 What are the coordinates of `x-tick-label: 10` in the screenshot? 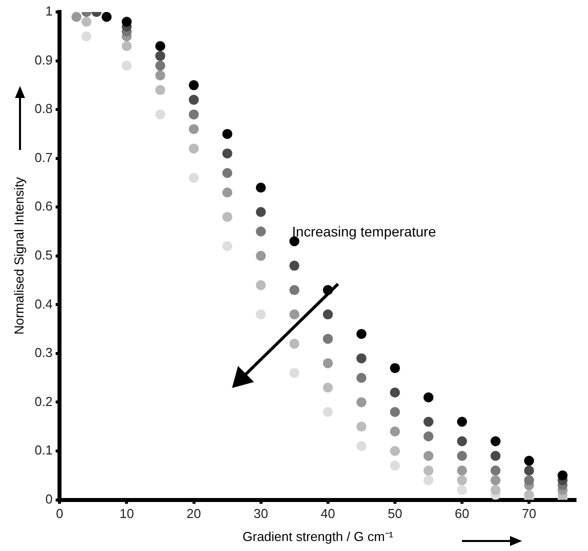 It's located at (126, 514).